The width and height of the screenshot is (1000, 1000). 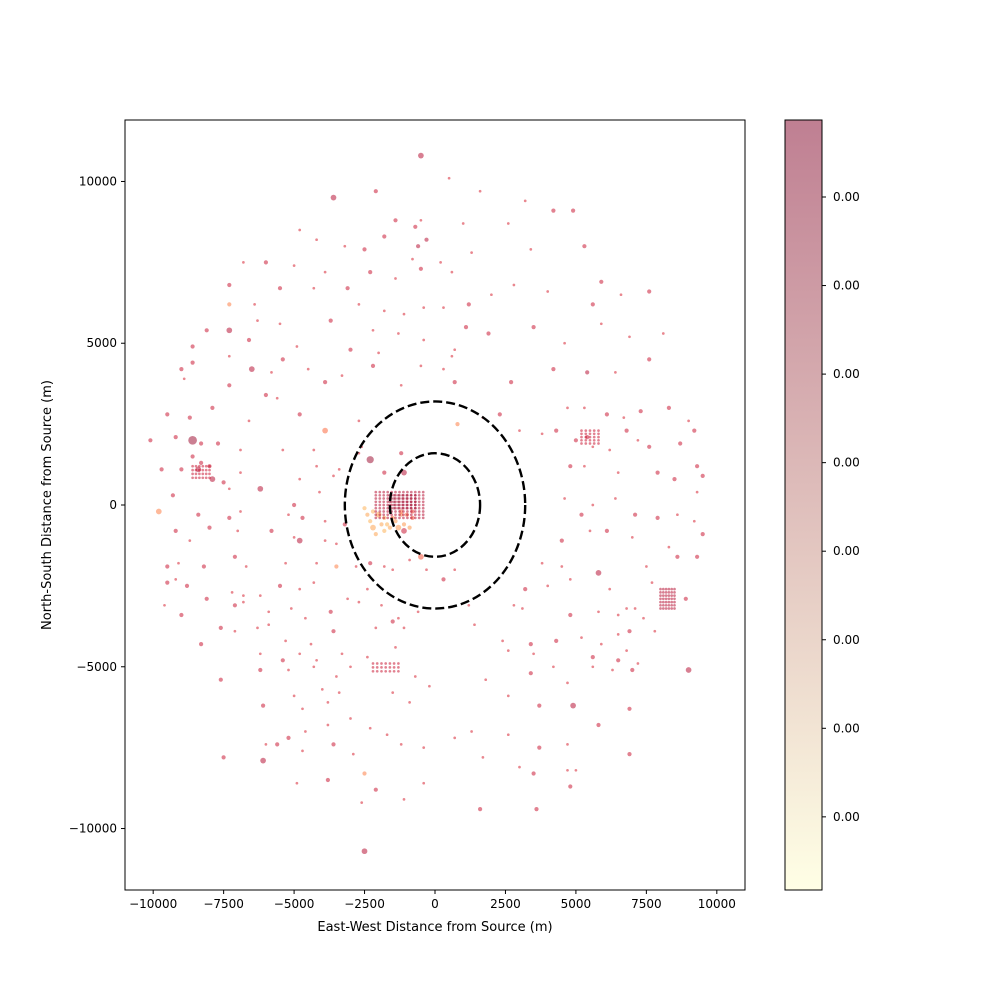 I want to click on y-axis-ticks: −10000 −5000 0 5000 10000, so click(x=97, y=505).